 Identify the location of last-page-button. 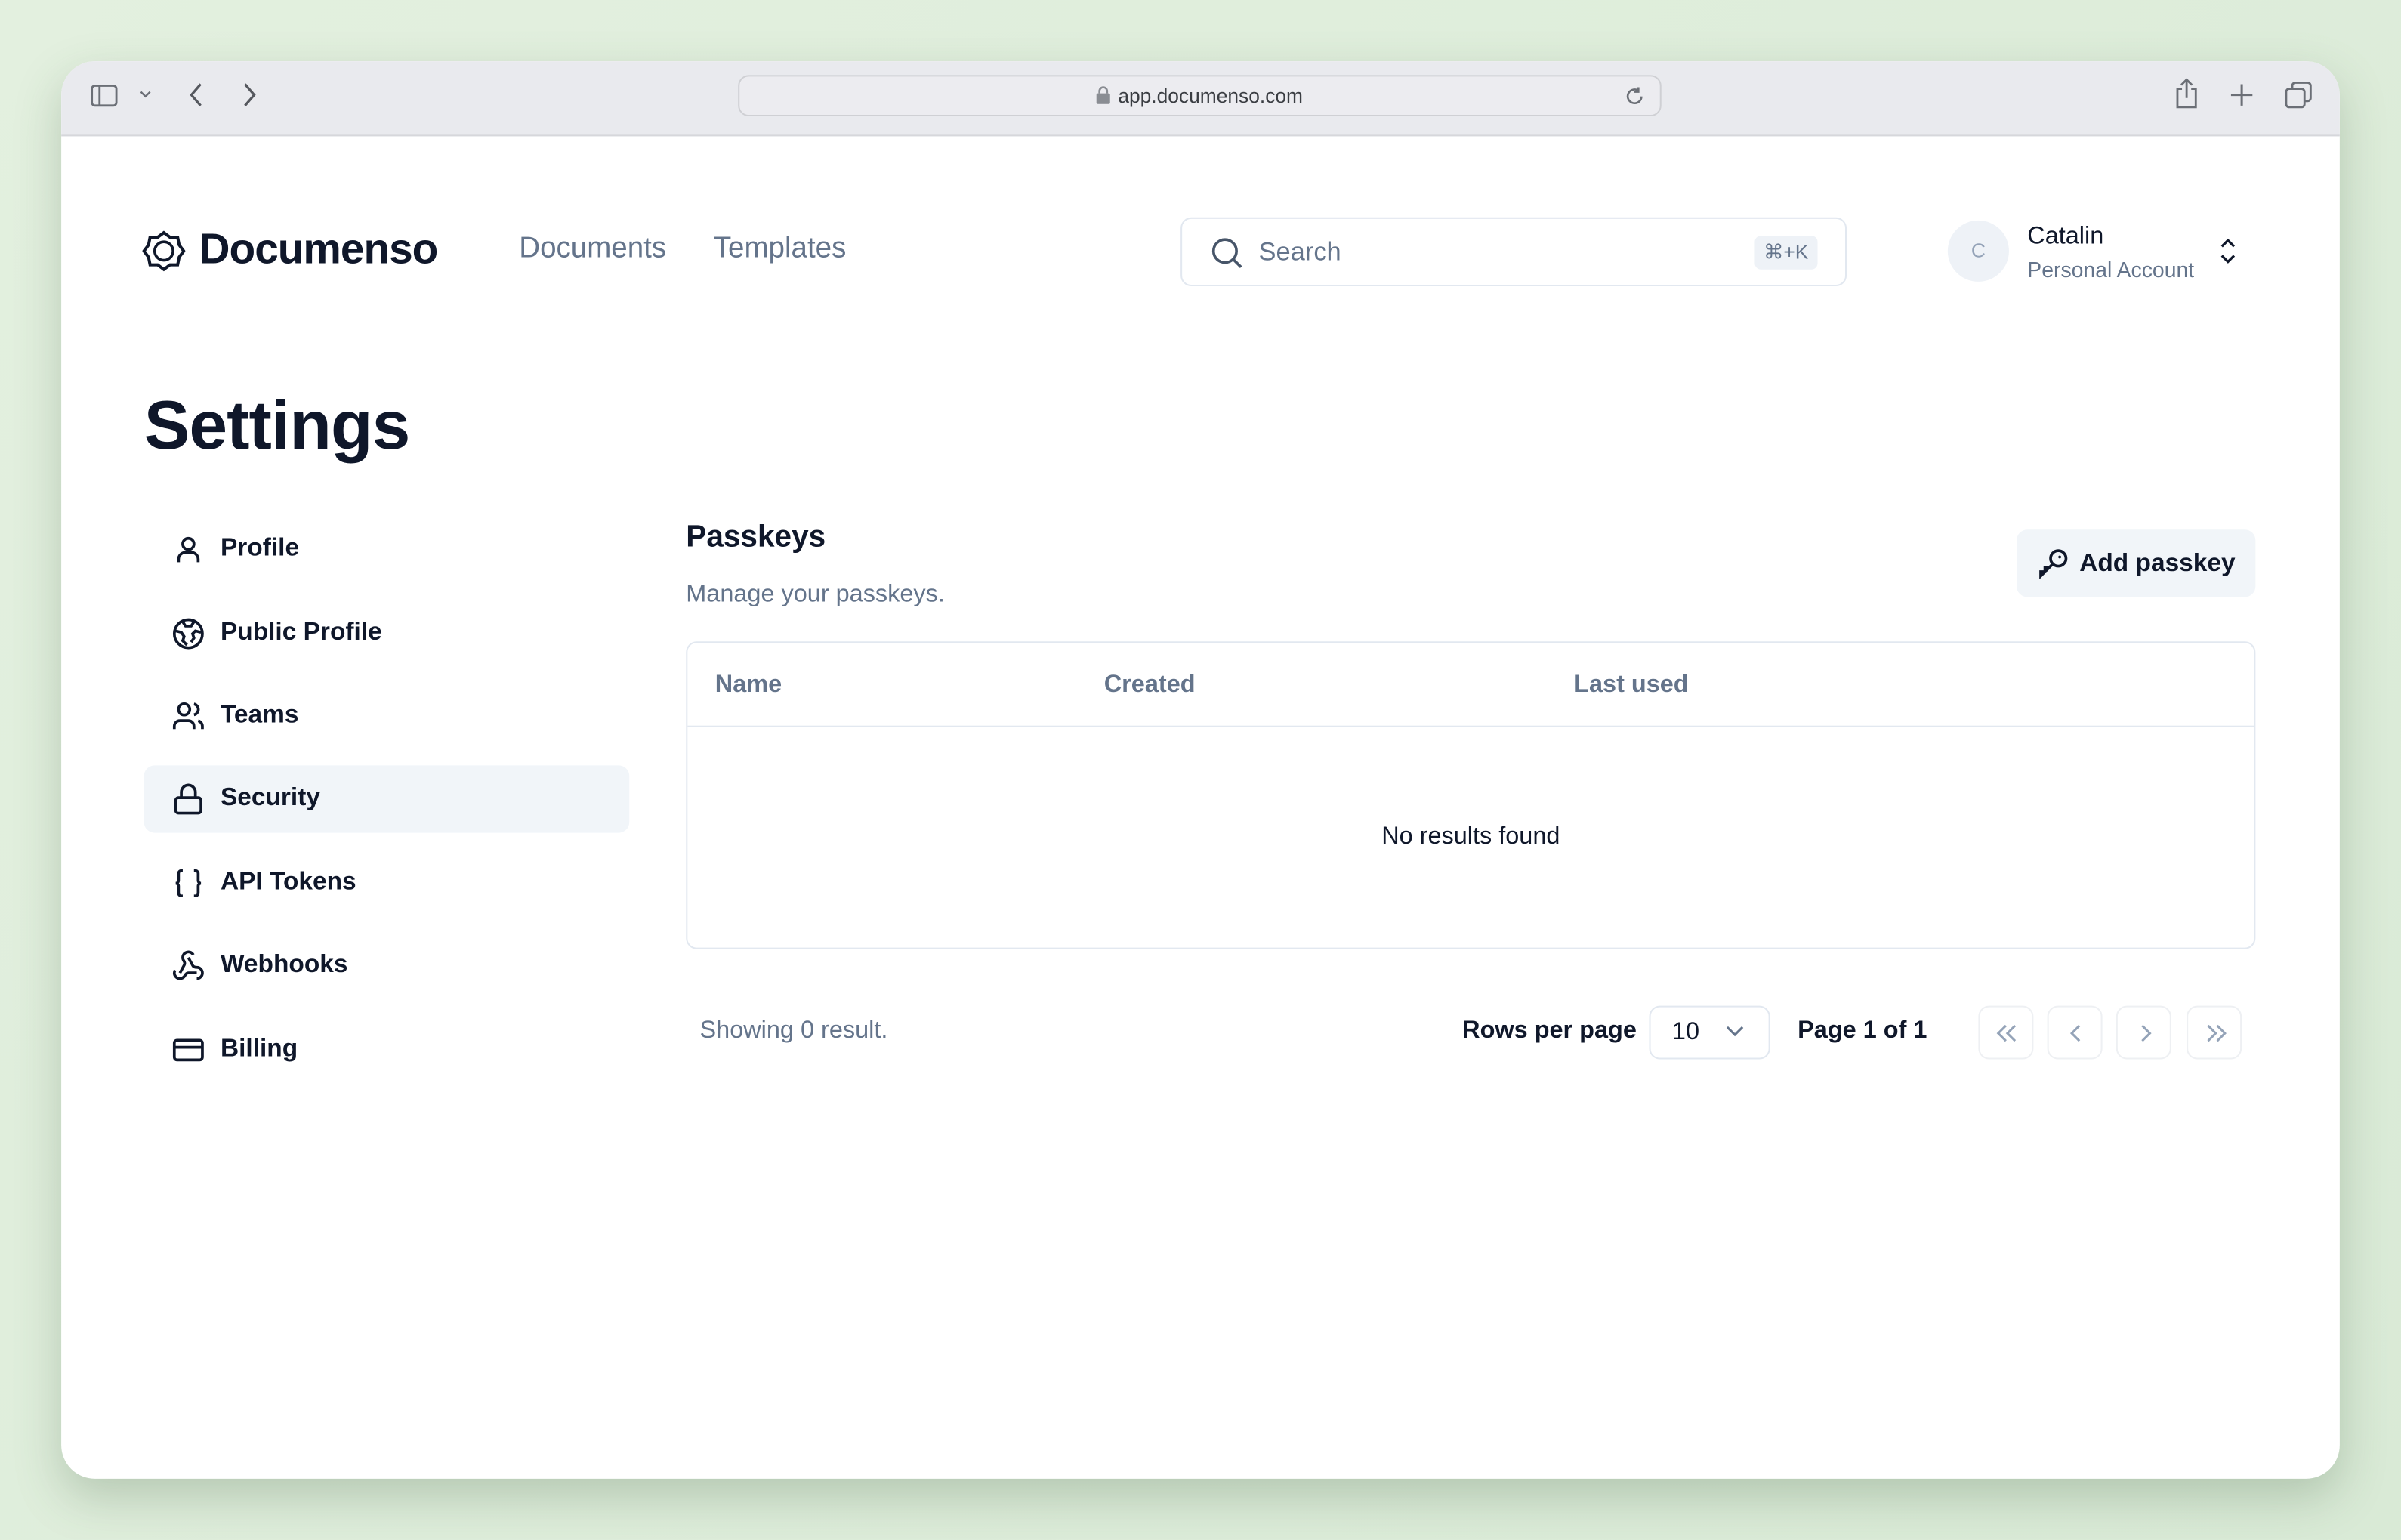
(2214, 1033).